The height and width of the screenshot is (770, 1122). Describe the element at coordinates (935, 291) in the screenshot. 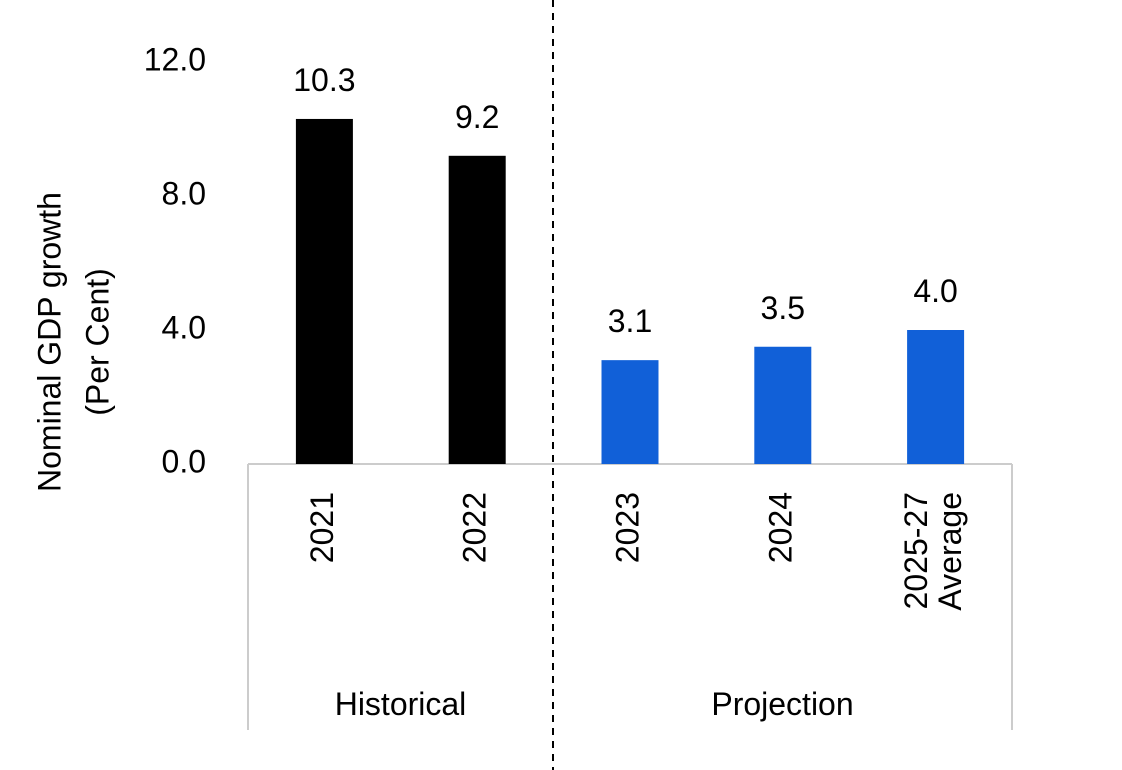

I see `value-label-4: 4.0` at that location.